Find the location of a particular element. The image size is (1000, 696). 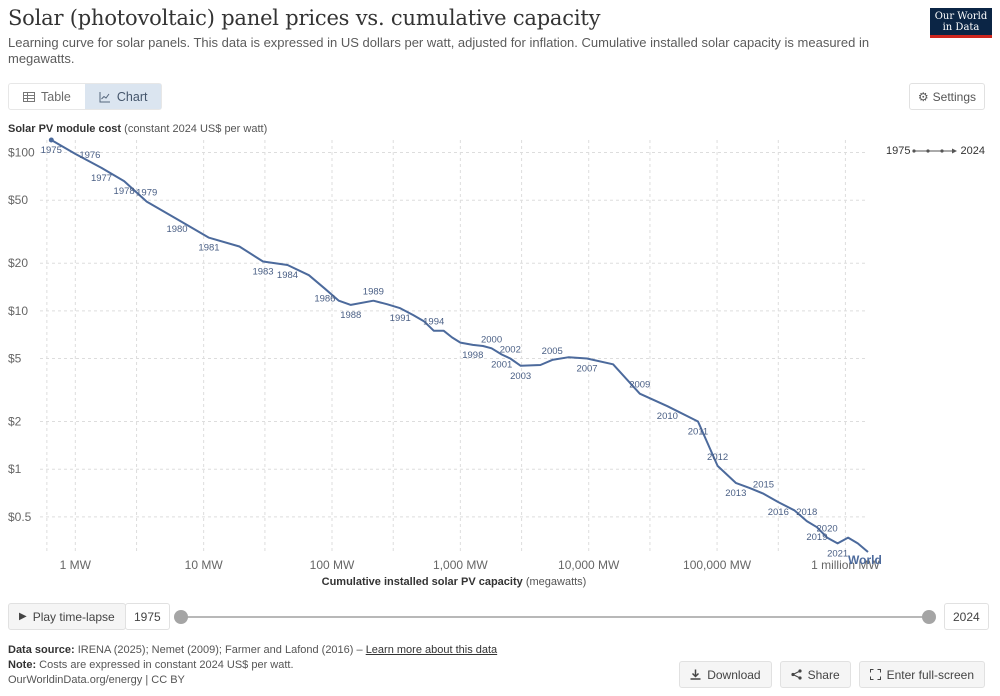

series-start-point is located at coordinates (51, 140).